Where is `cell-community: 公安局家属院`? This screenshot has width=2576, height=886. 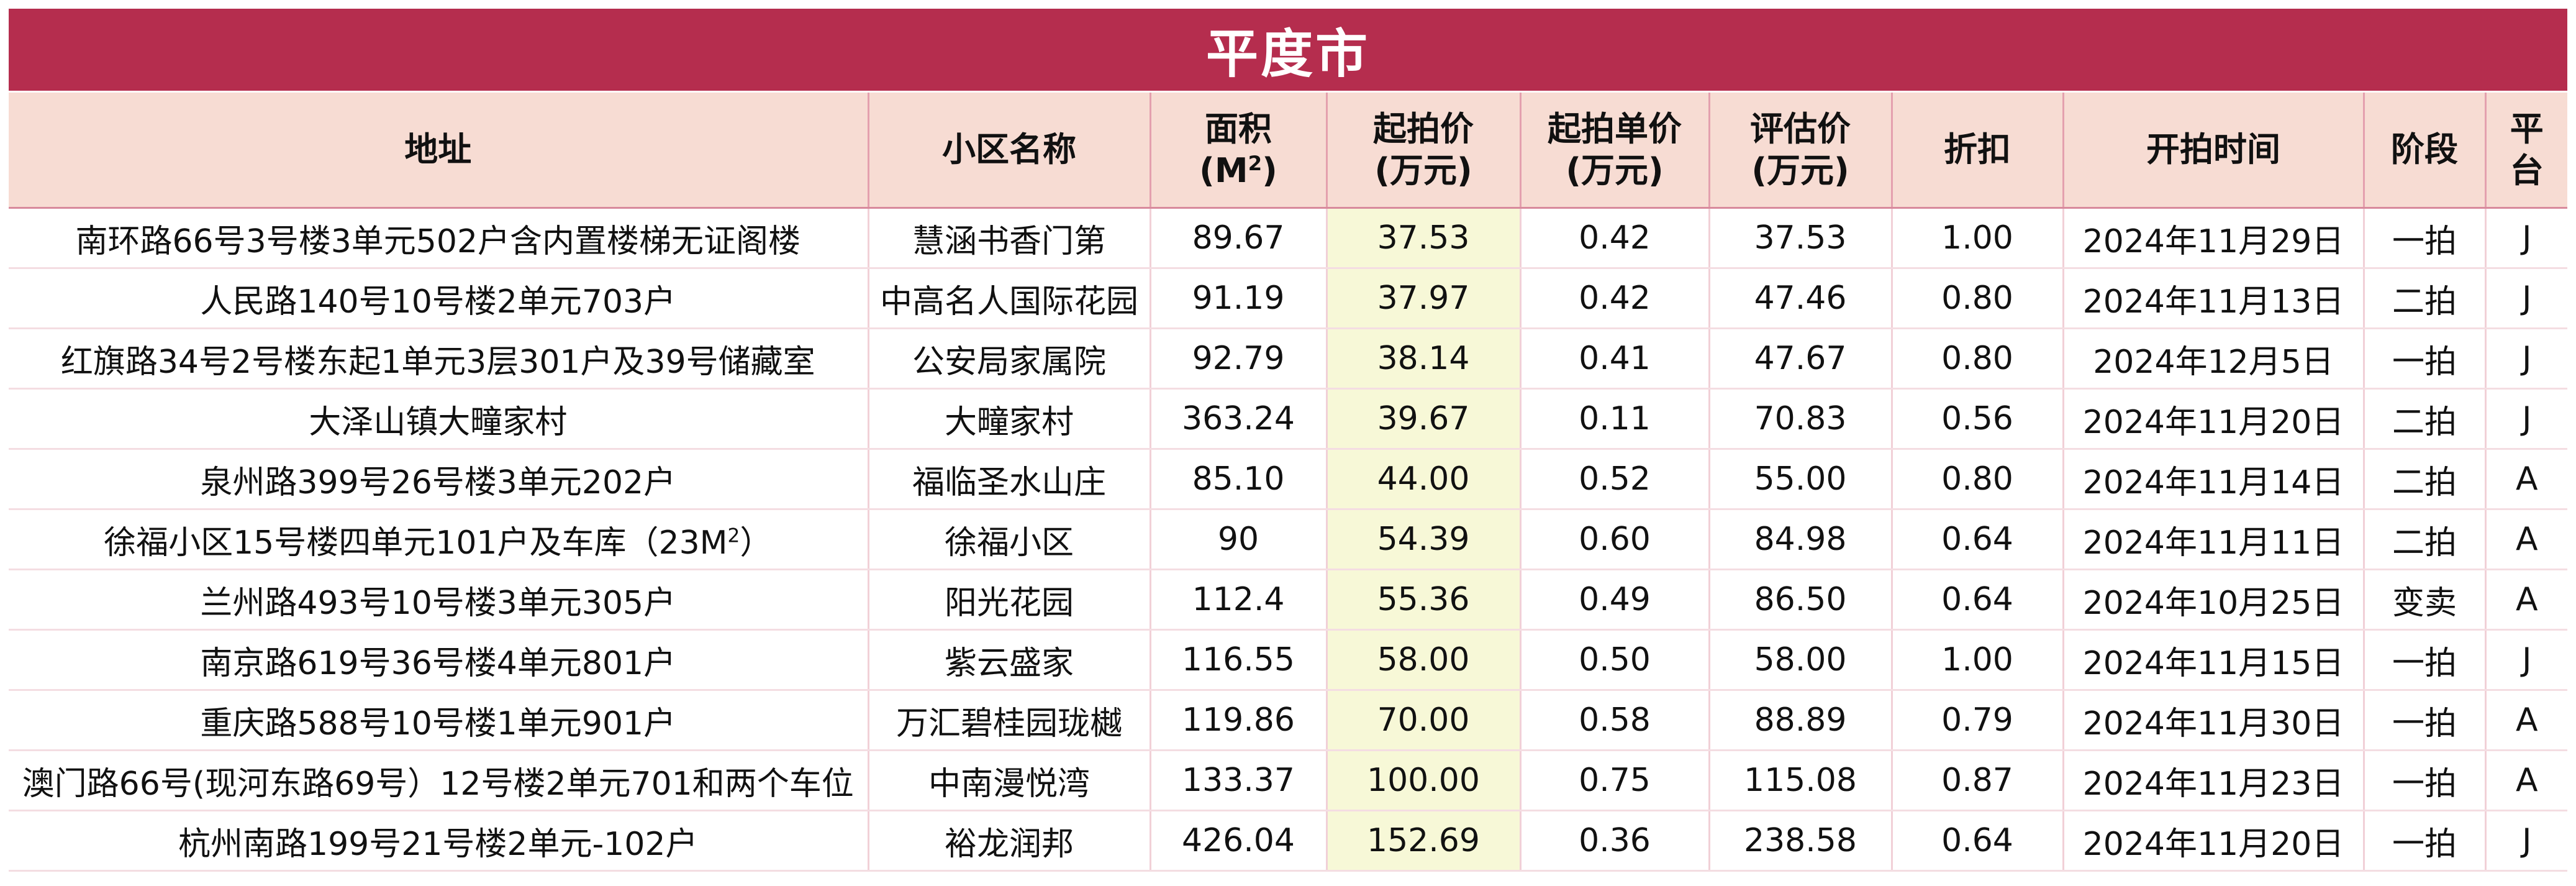
cell-community: 公安局家属院 is located at coordinates (1009, 359).